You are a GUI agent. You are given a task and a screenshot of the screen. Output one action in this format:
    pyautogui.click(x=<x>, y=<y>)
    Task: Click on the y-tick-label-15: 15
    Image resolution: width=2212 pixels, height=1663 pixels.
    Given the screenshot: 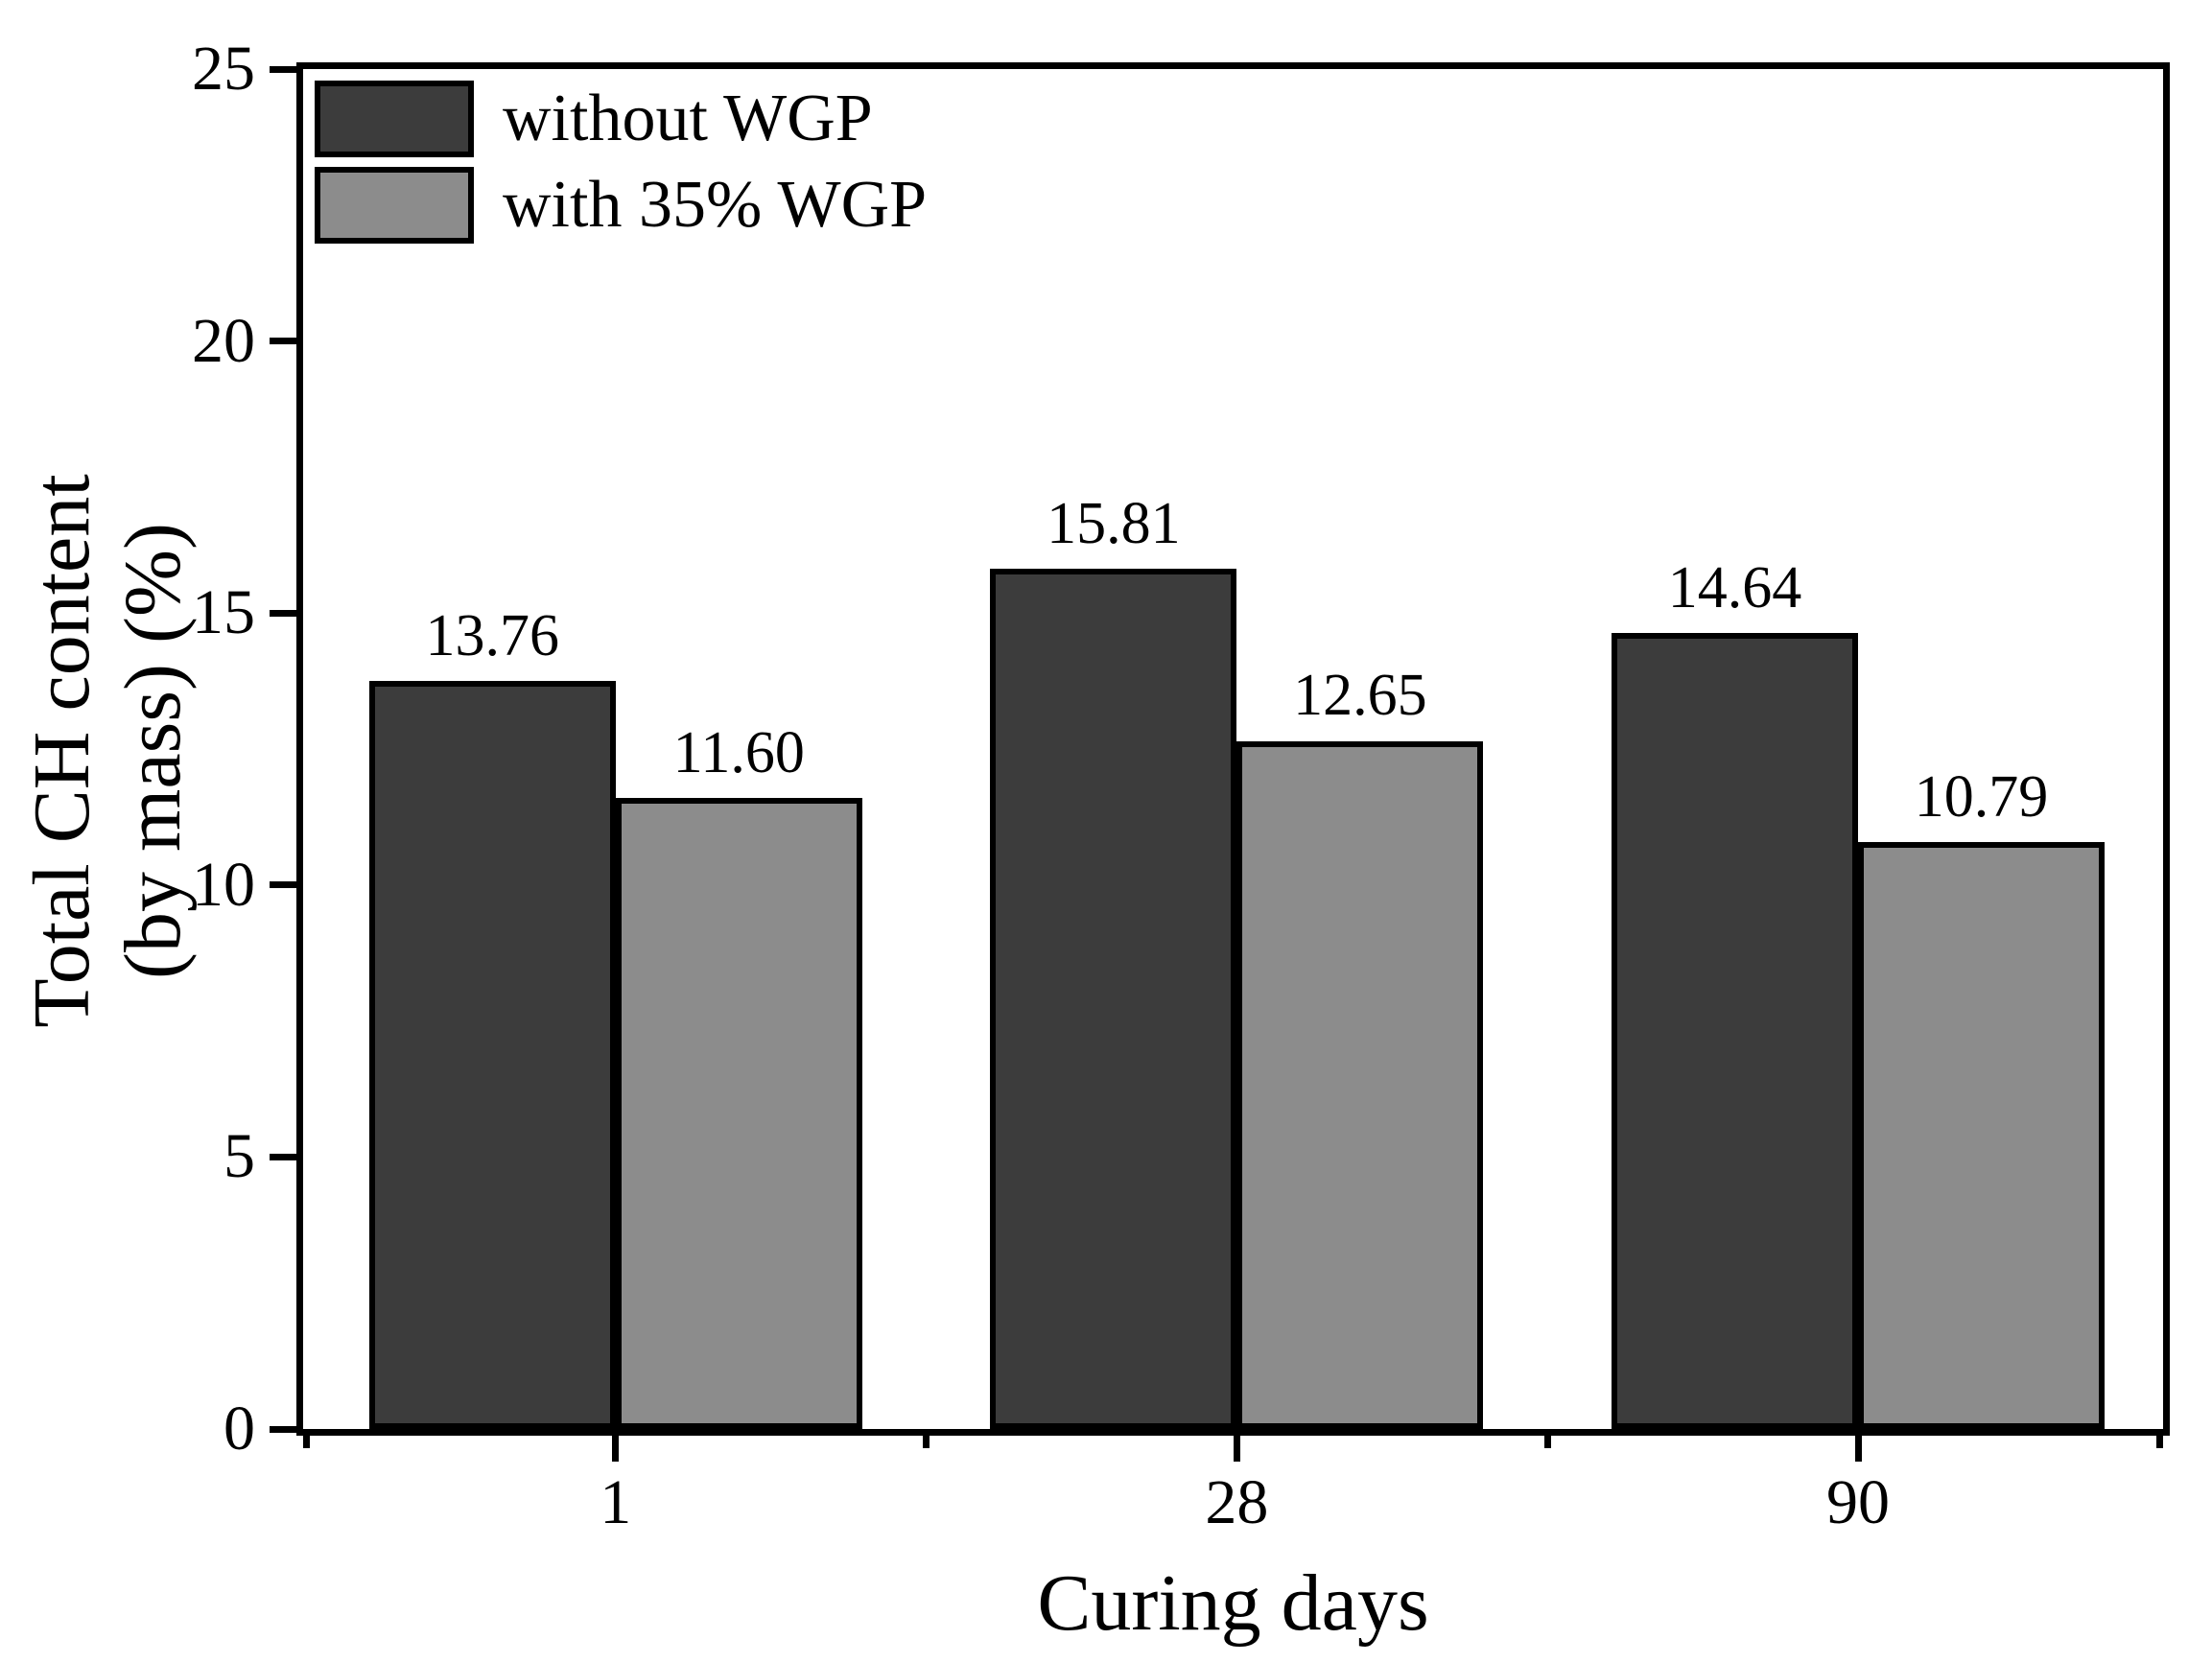 What is the action you would take?
    pyautogui.click(x=223, y=612)
    